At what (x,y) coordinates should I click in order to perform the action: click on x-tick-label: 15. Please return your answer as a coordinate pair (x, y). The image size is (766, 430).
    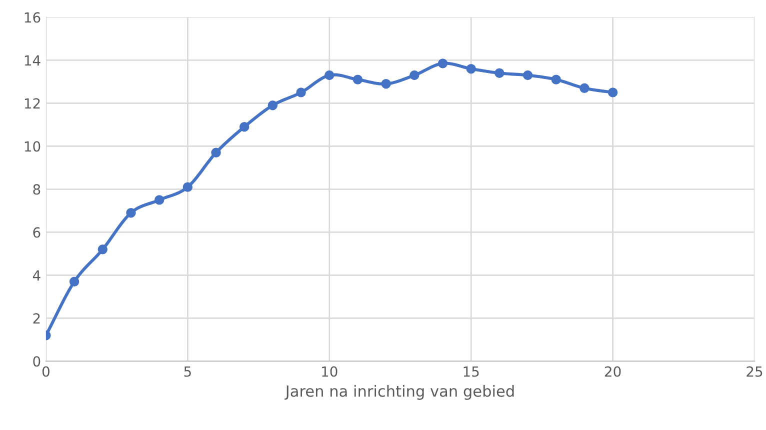
    Looking at the image, I should click on (471, 371).